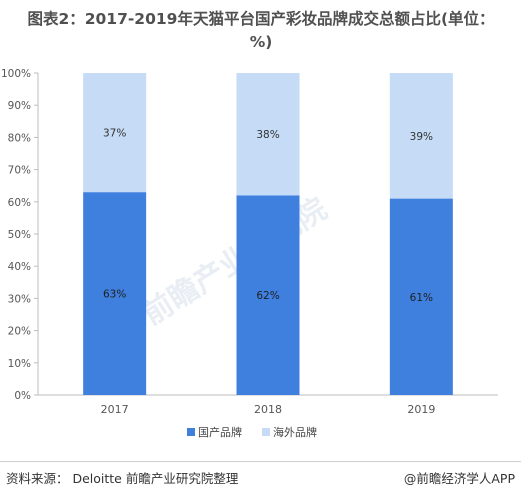 Image resolution: width=521 pixels, height=499 pixels. I want to click on bar-2019-overseas, so click(421, 136).